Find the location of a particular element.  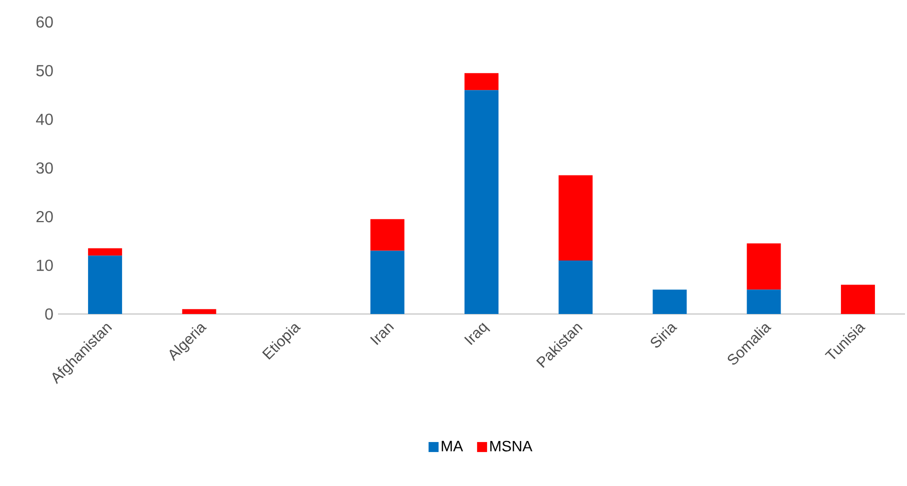

y-tick-label: 0 is located at coordinates (49, 314).